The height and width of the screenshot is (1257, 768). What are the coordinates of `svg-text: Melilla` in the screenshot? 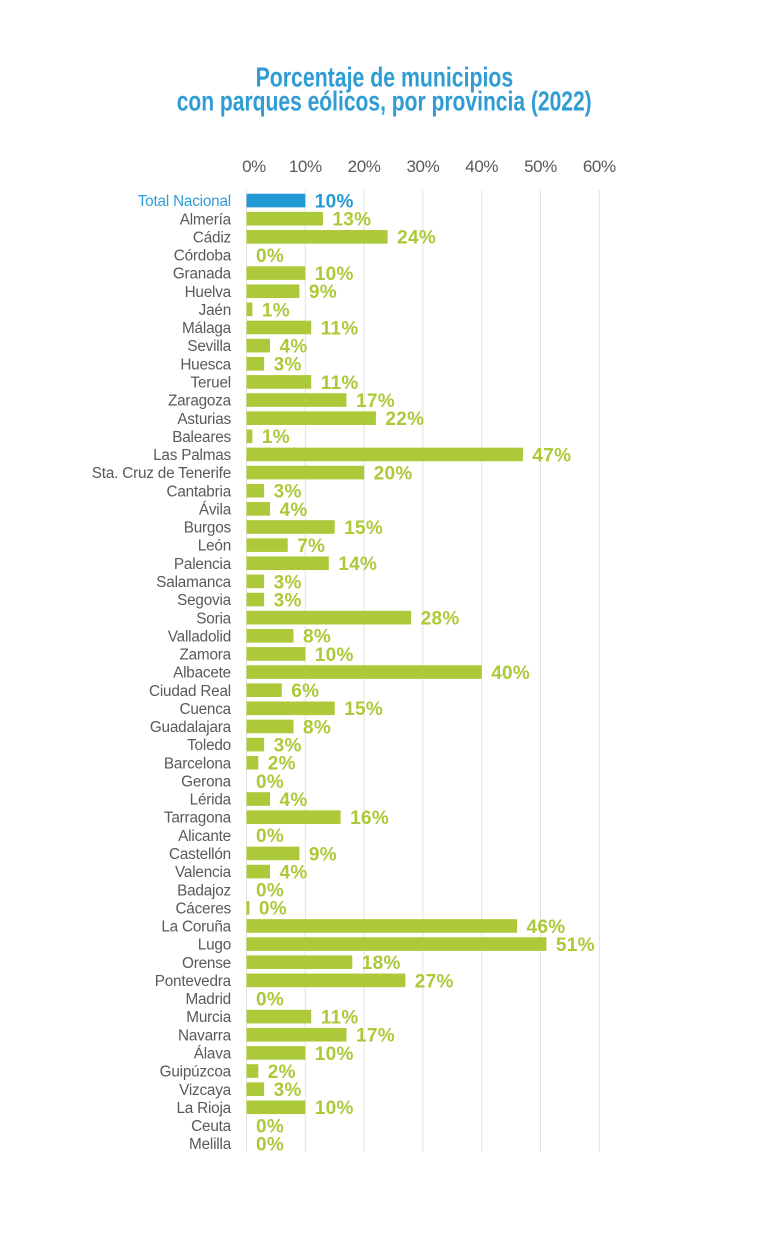 It's located at (210, 1144).